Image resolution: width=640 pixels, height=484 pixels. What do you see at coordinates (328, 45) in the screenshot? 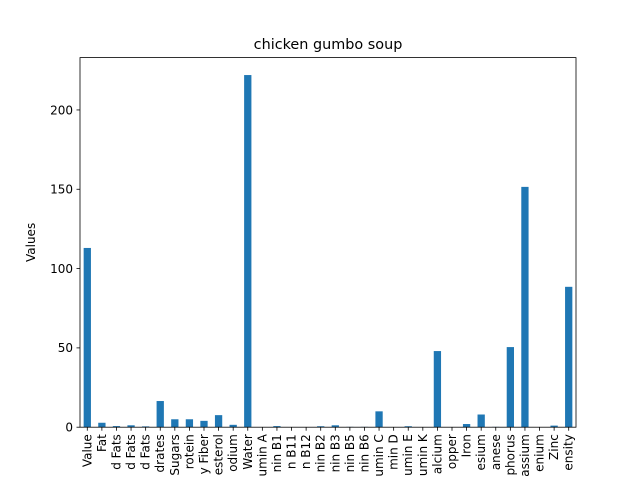
I see `chart-title: chicken gumbo soup` at bounding box center [328, 45].